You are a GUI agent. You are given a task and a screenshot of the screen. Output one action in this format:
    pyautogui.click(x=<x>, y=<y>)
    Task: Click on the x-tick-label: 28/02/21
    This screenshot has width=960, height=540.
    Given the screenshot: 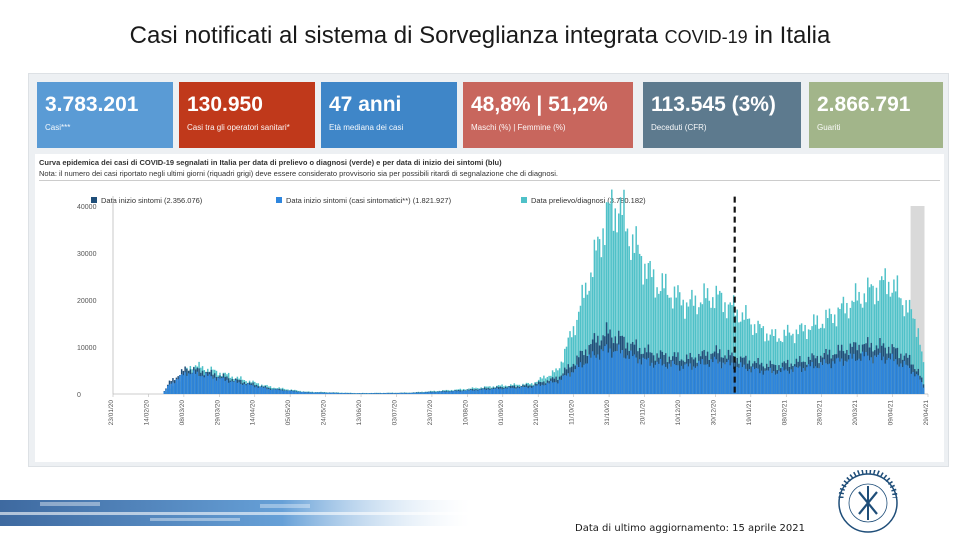 What is the action you would take?
    pyautogui.click(x=820, y=413)
    